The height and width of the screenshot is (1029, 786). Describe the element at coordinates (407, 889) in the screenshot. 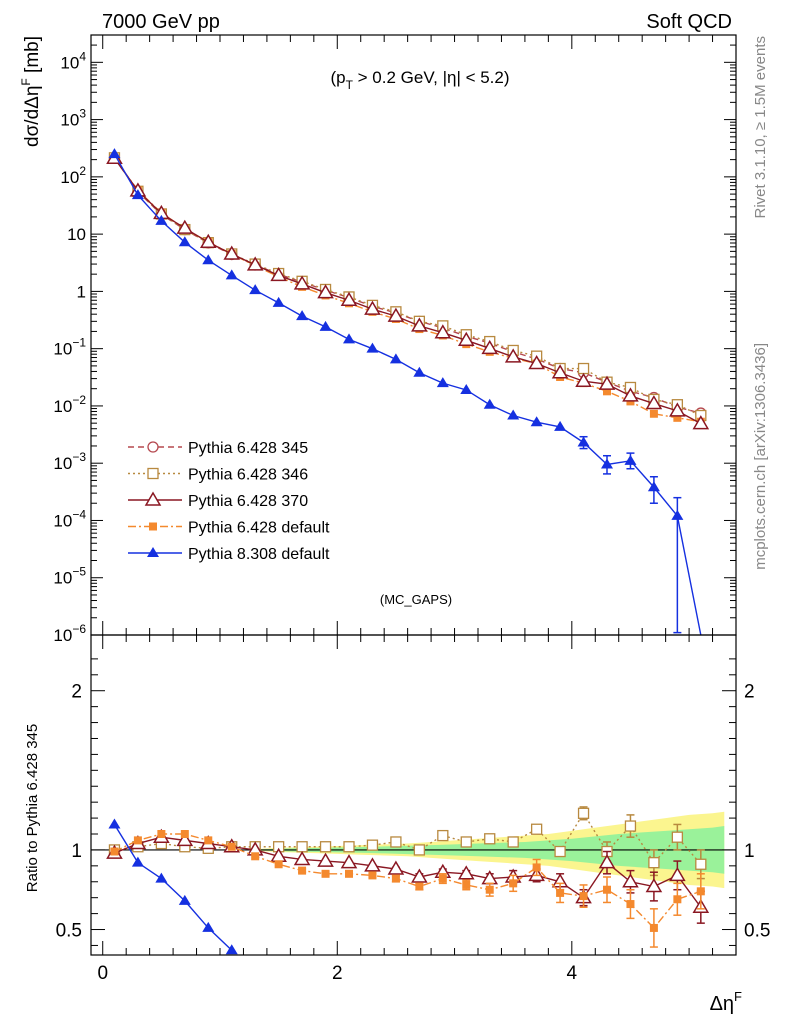

I see `ratio-series-p6def` at that location.